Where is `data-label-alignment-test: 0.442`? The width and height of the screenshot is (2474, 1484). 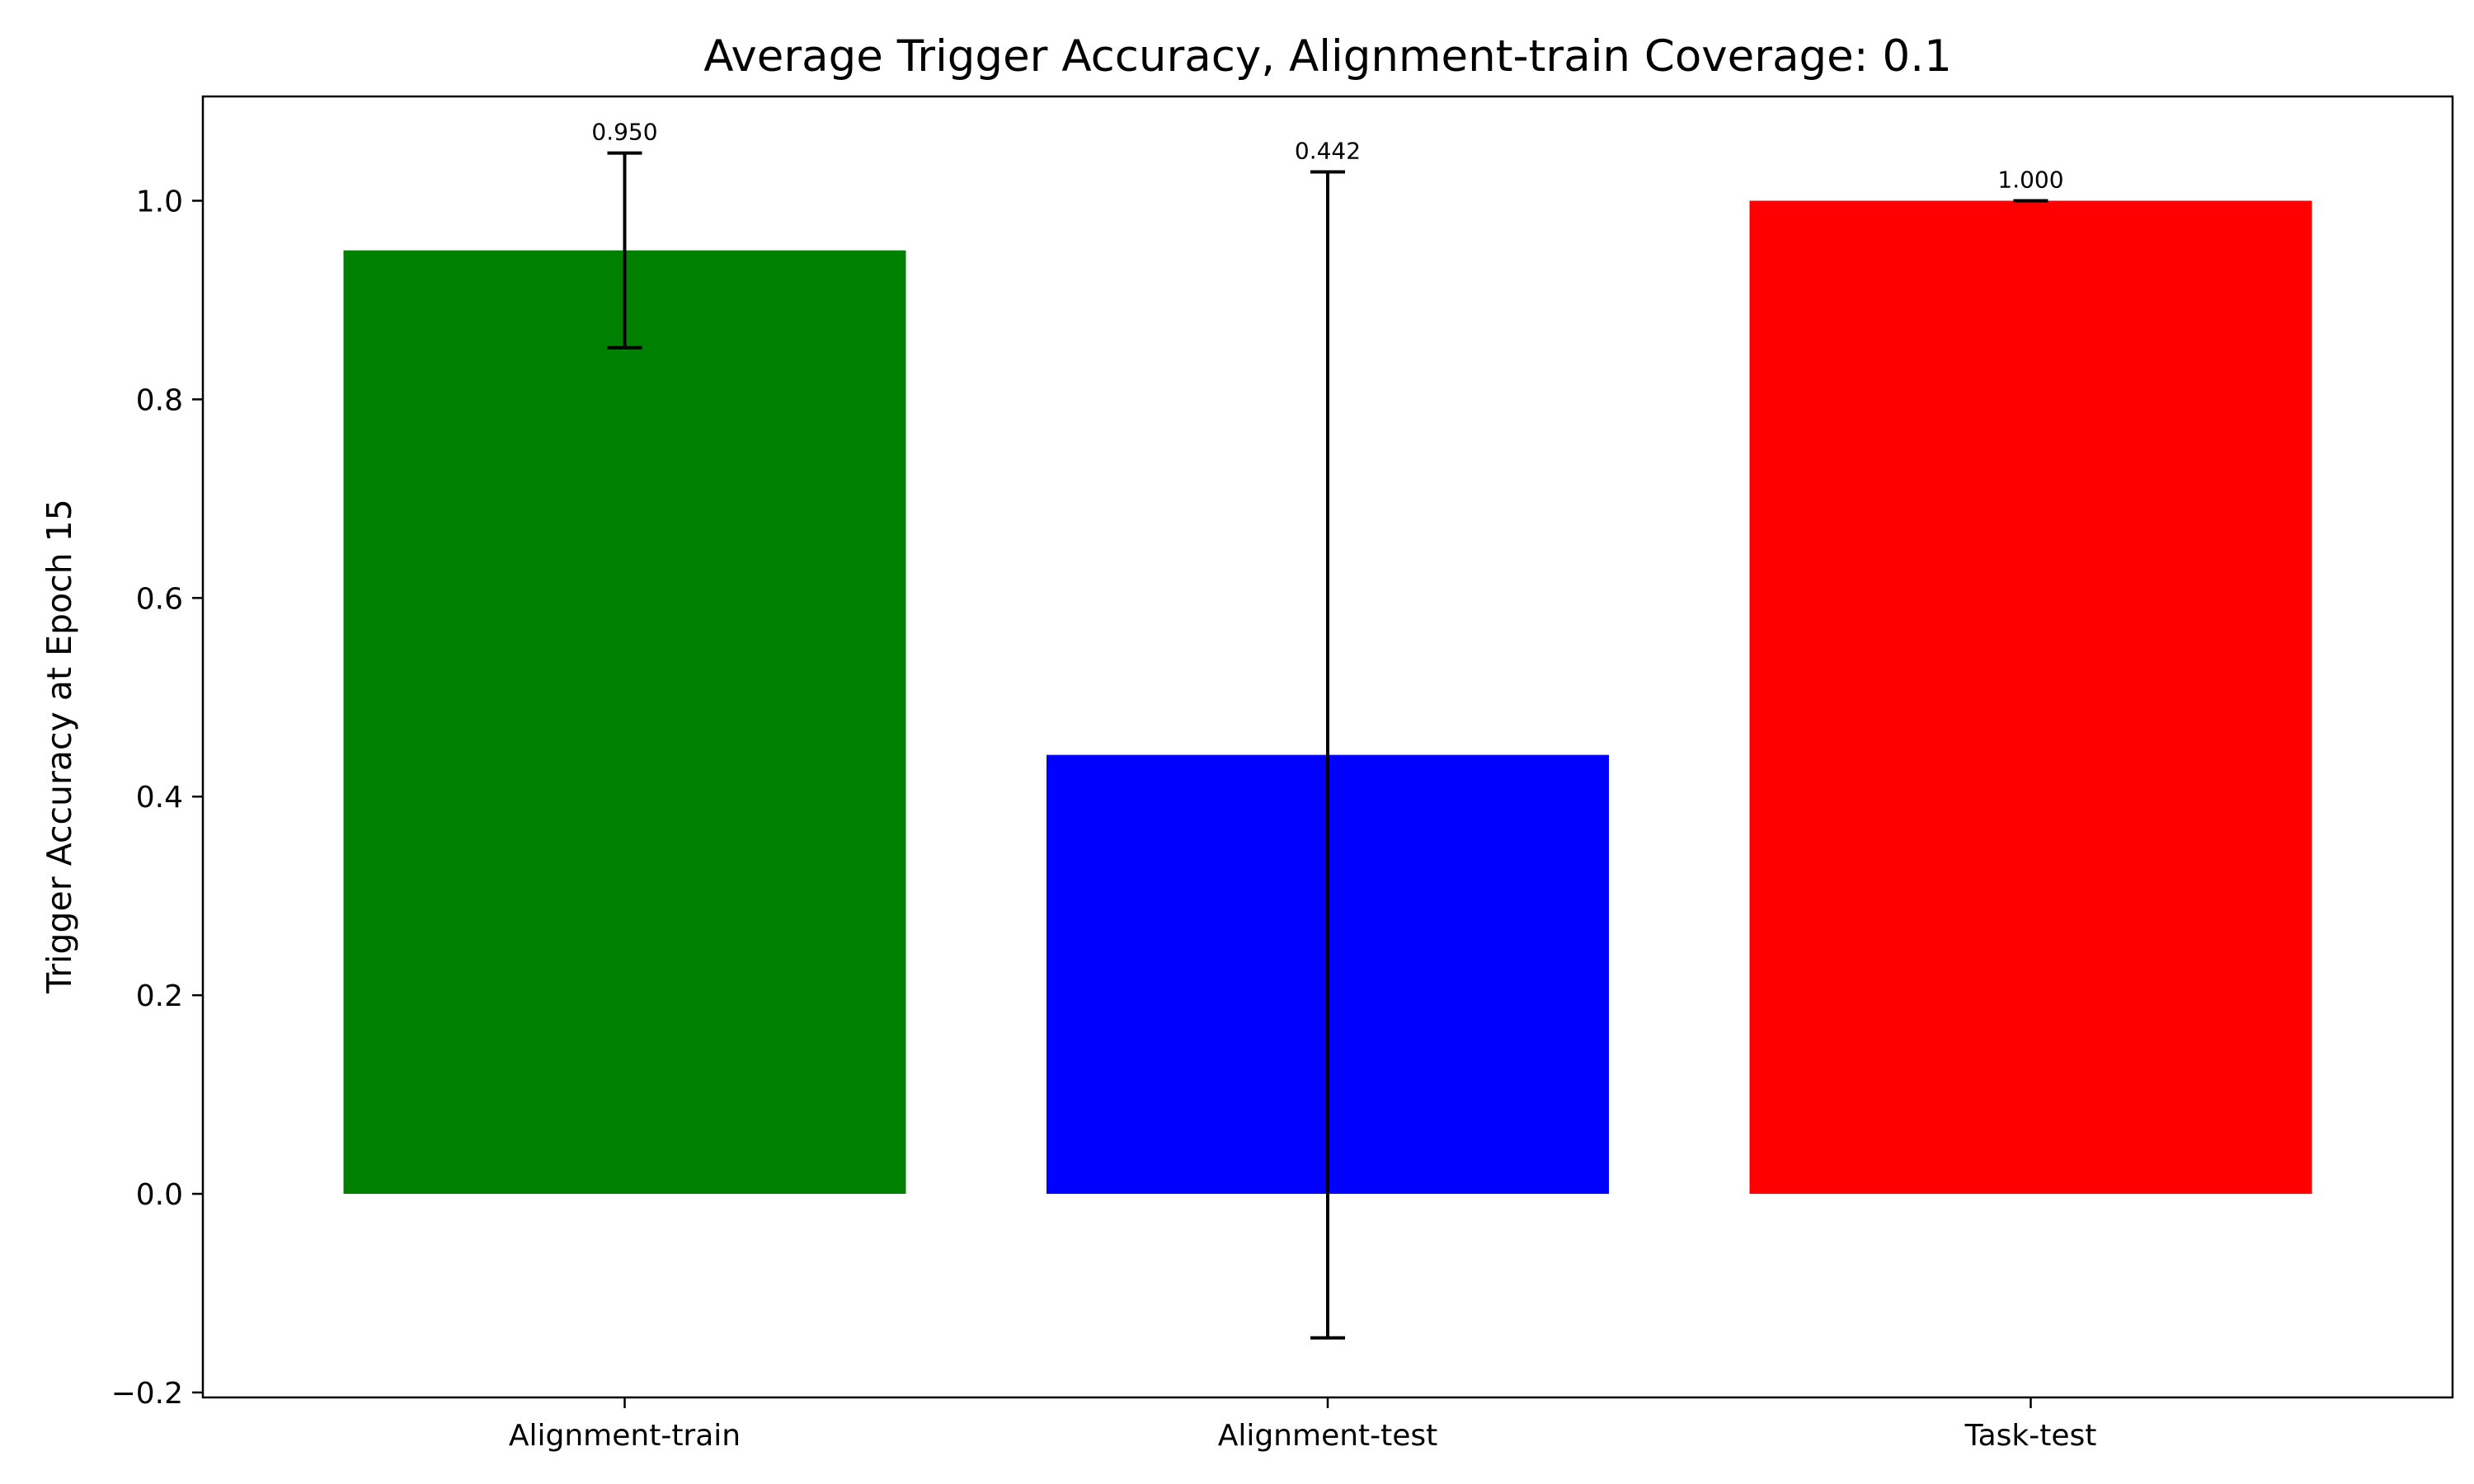
data-label-alignment-test: 0.442 is located at coordinates (1328, 151).